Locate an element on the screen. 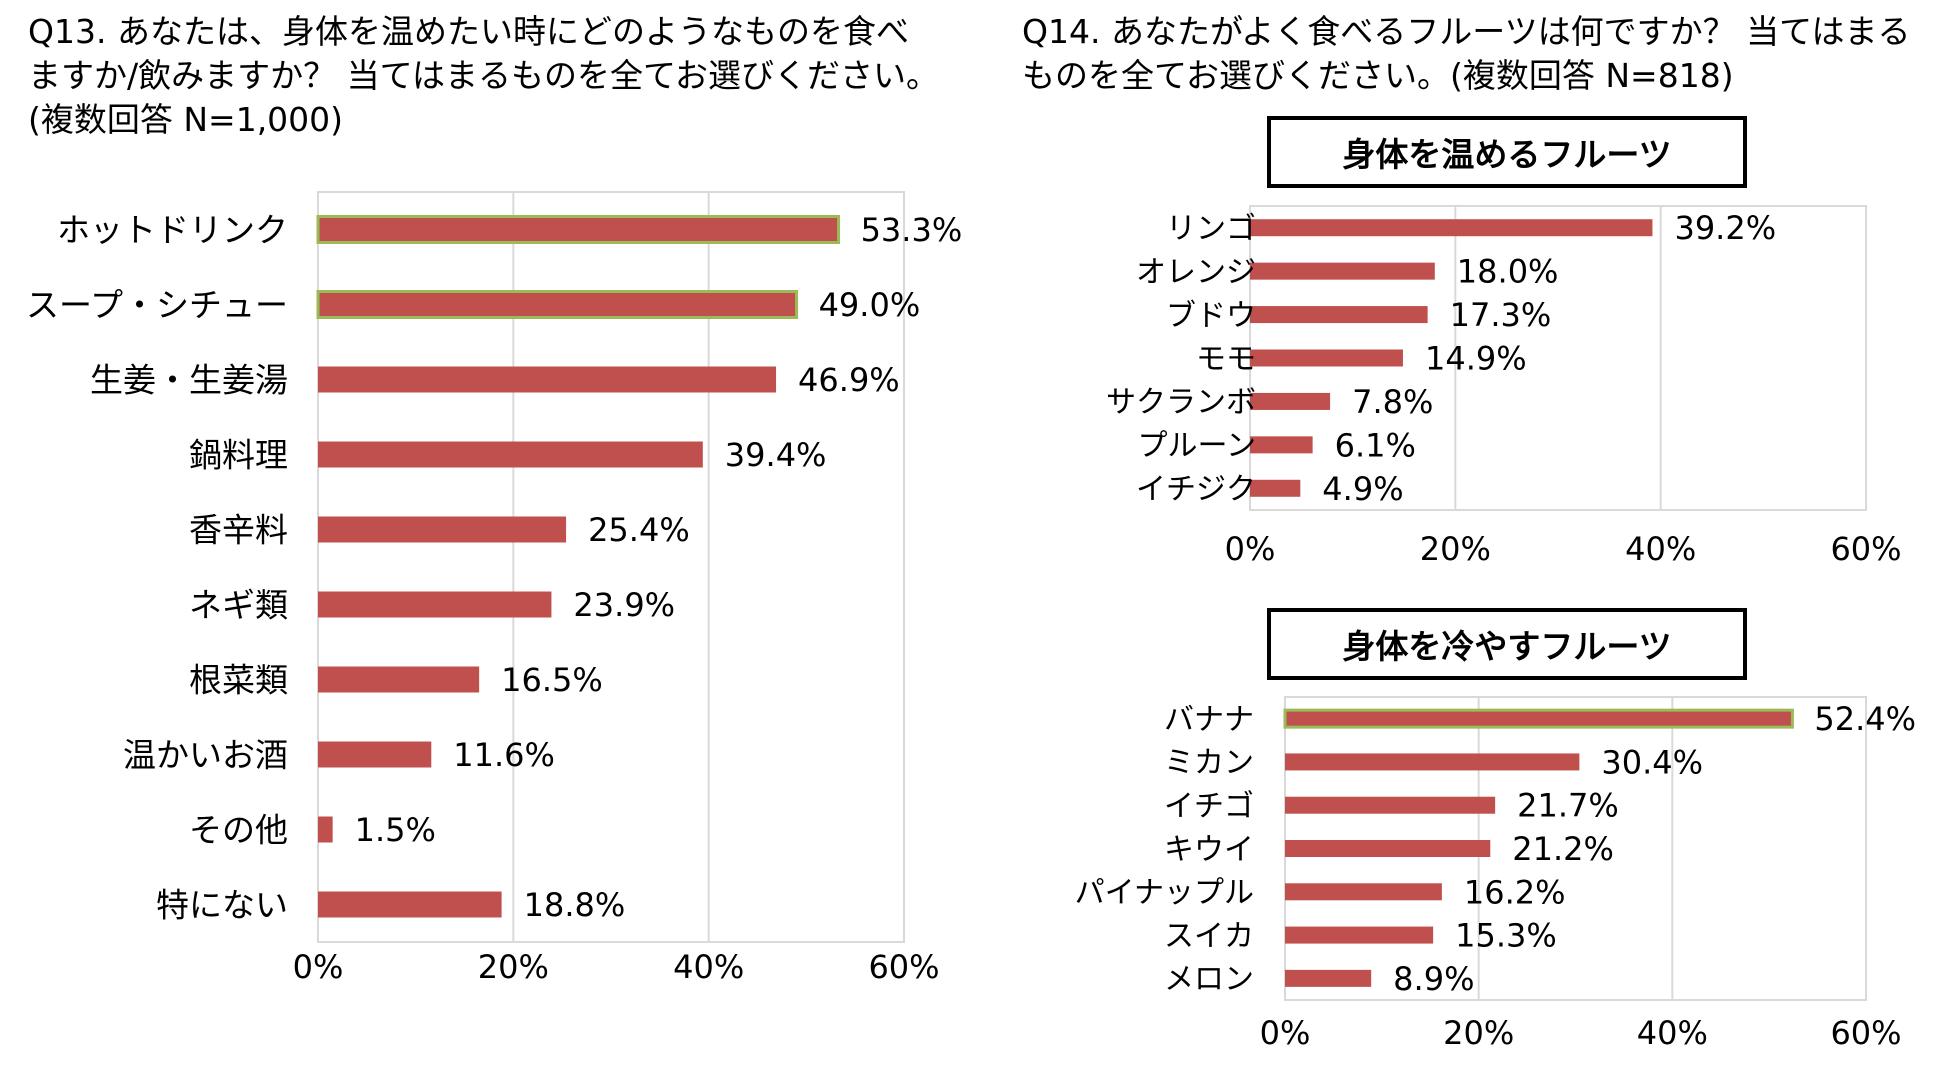 The image size is (1950, 1069). category-label: バナナ is located at coordinates (1209, 719).